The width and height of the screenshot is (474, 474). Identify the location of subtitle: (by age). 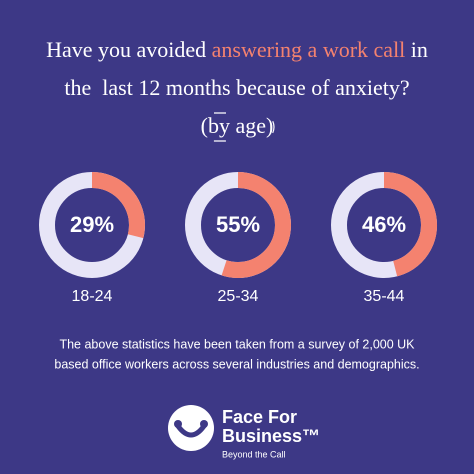
(237, 125).